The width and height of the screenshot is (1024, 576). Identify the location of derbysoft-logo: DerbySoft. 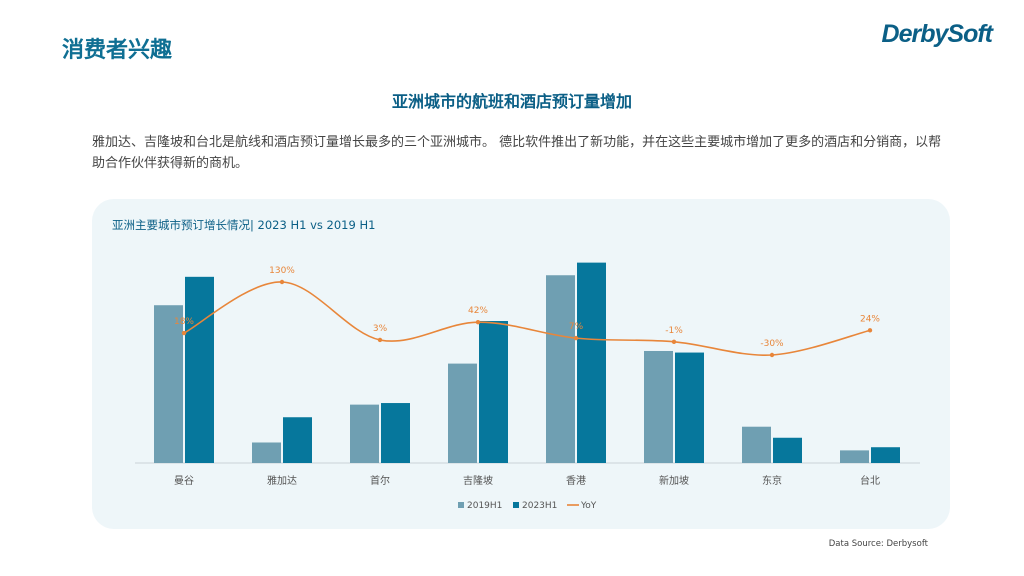
(937, 34).